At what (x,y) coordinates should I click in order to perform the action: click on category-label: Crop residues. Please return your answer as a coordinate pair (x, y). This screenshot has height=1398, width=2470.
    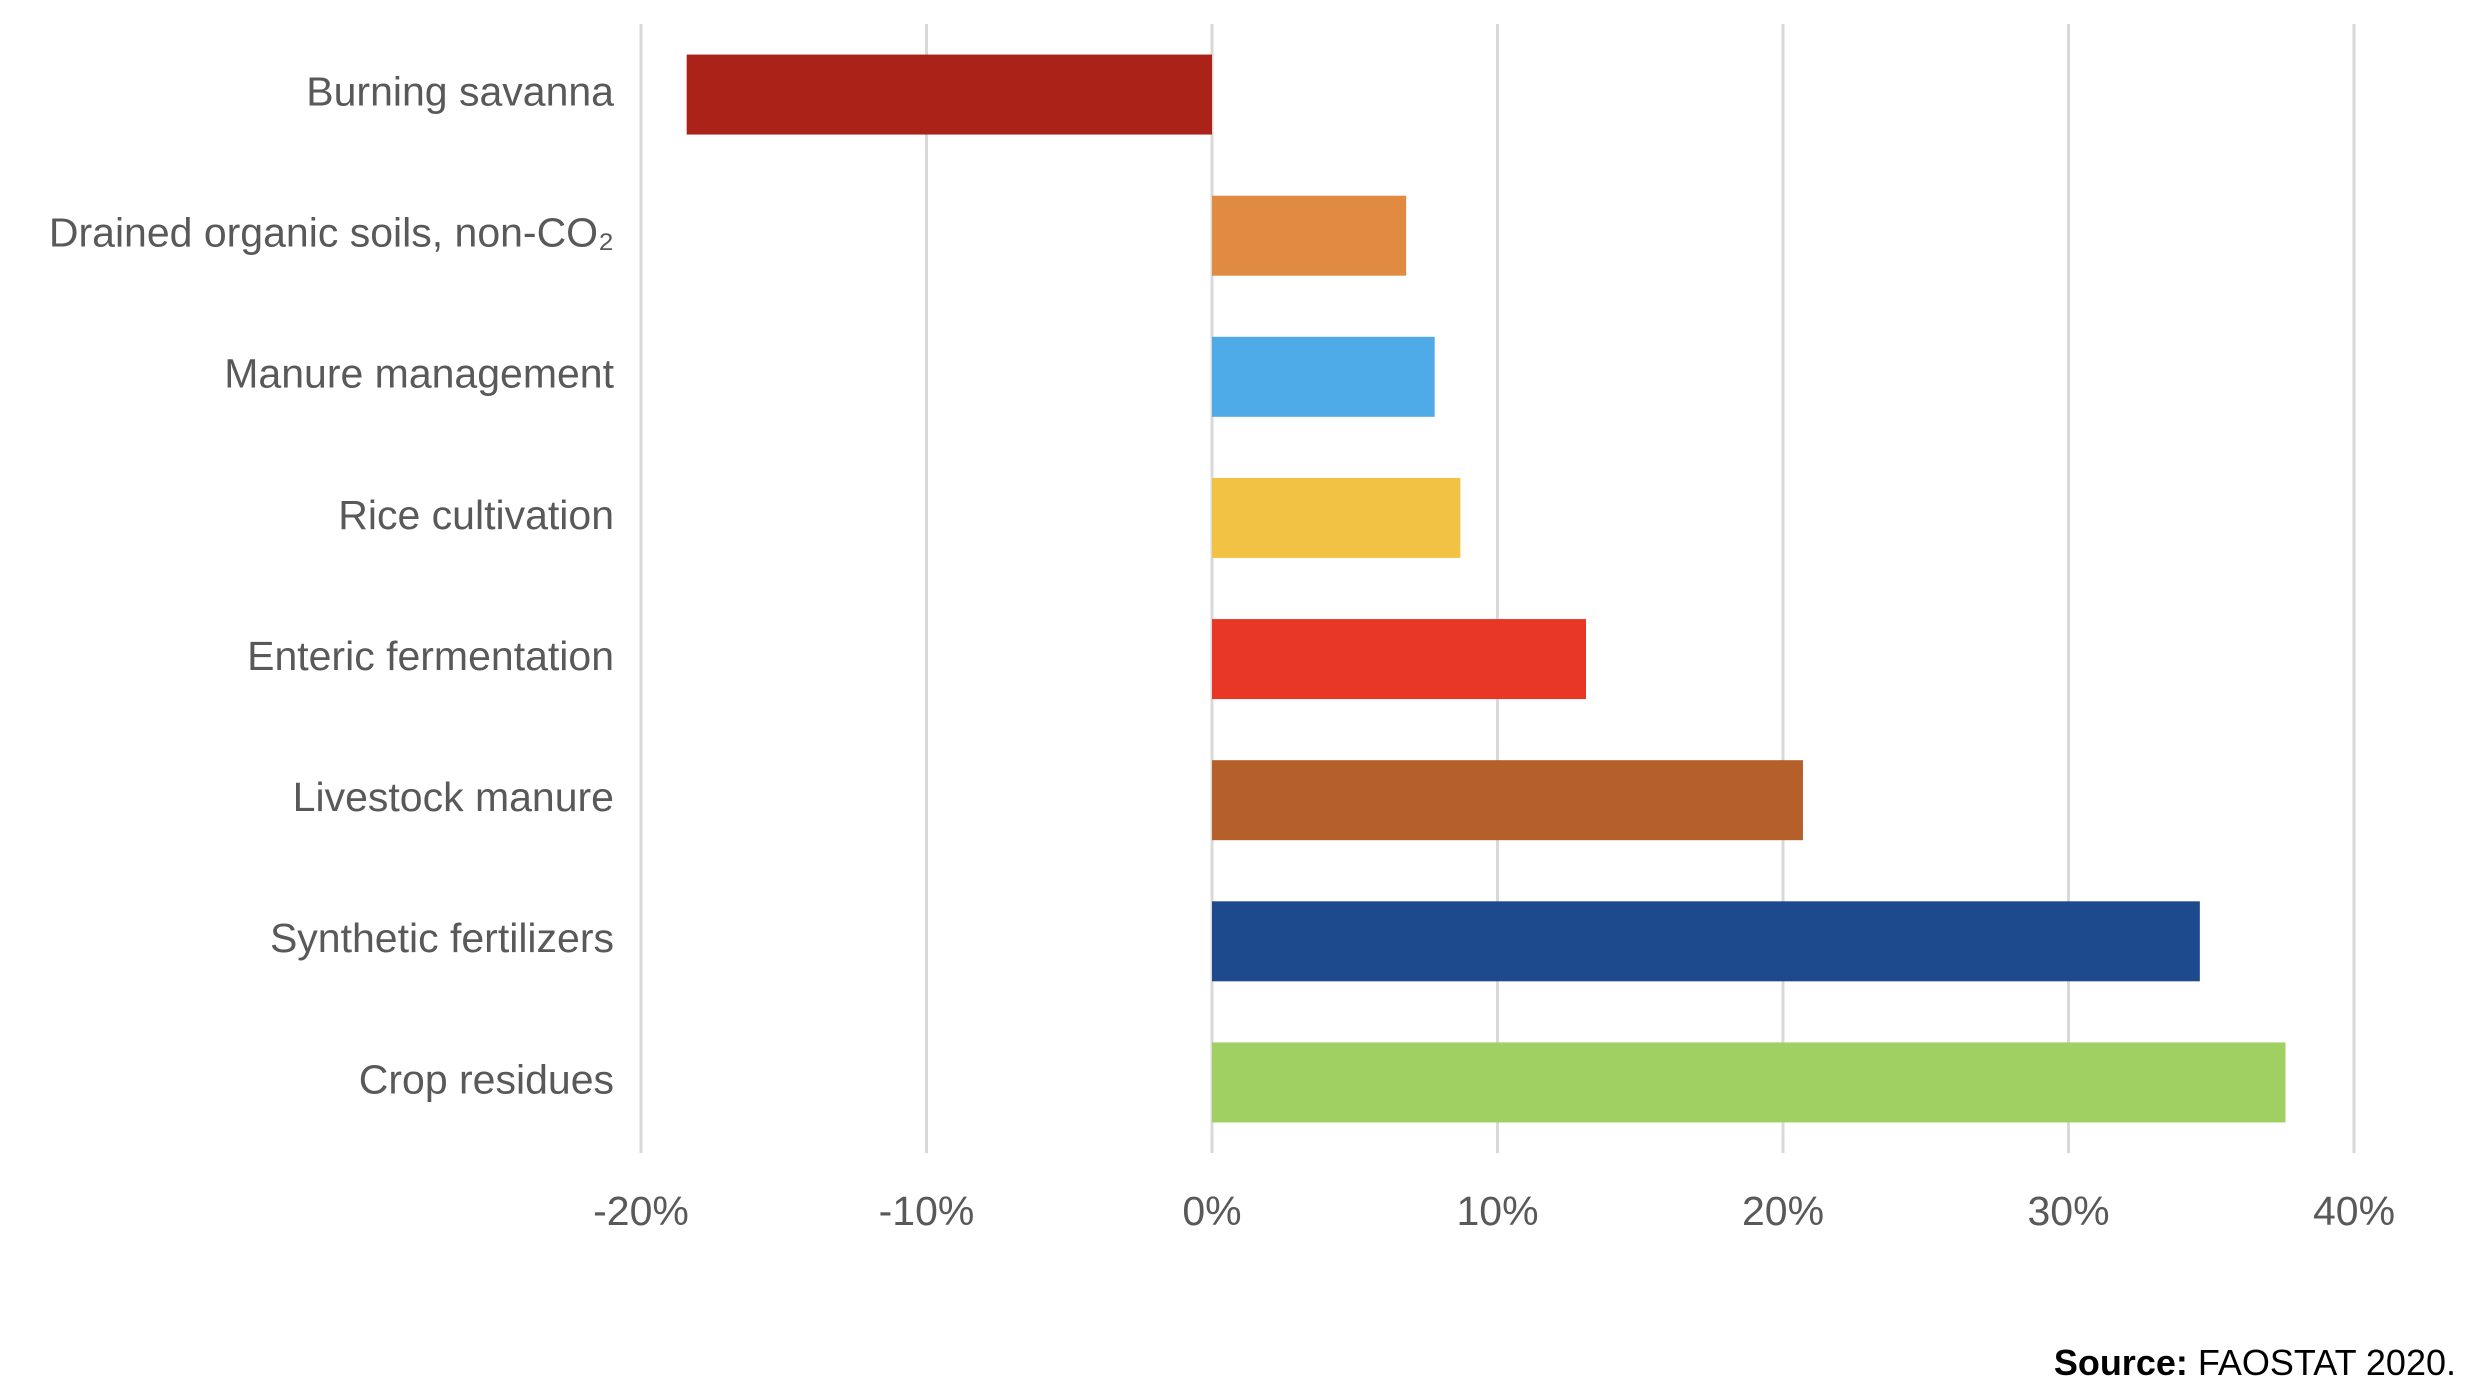
    Looking at the image, I should click on (486, 1079).